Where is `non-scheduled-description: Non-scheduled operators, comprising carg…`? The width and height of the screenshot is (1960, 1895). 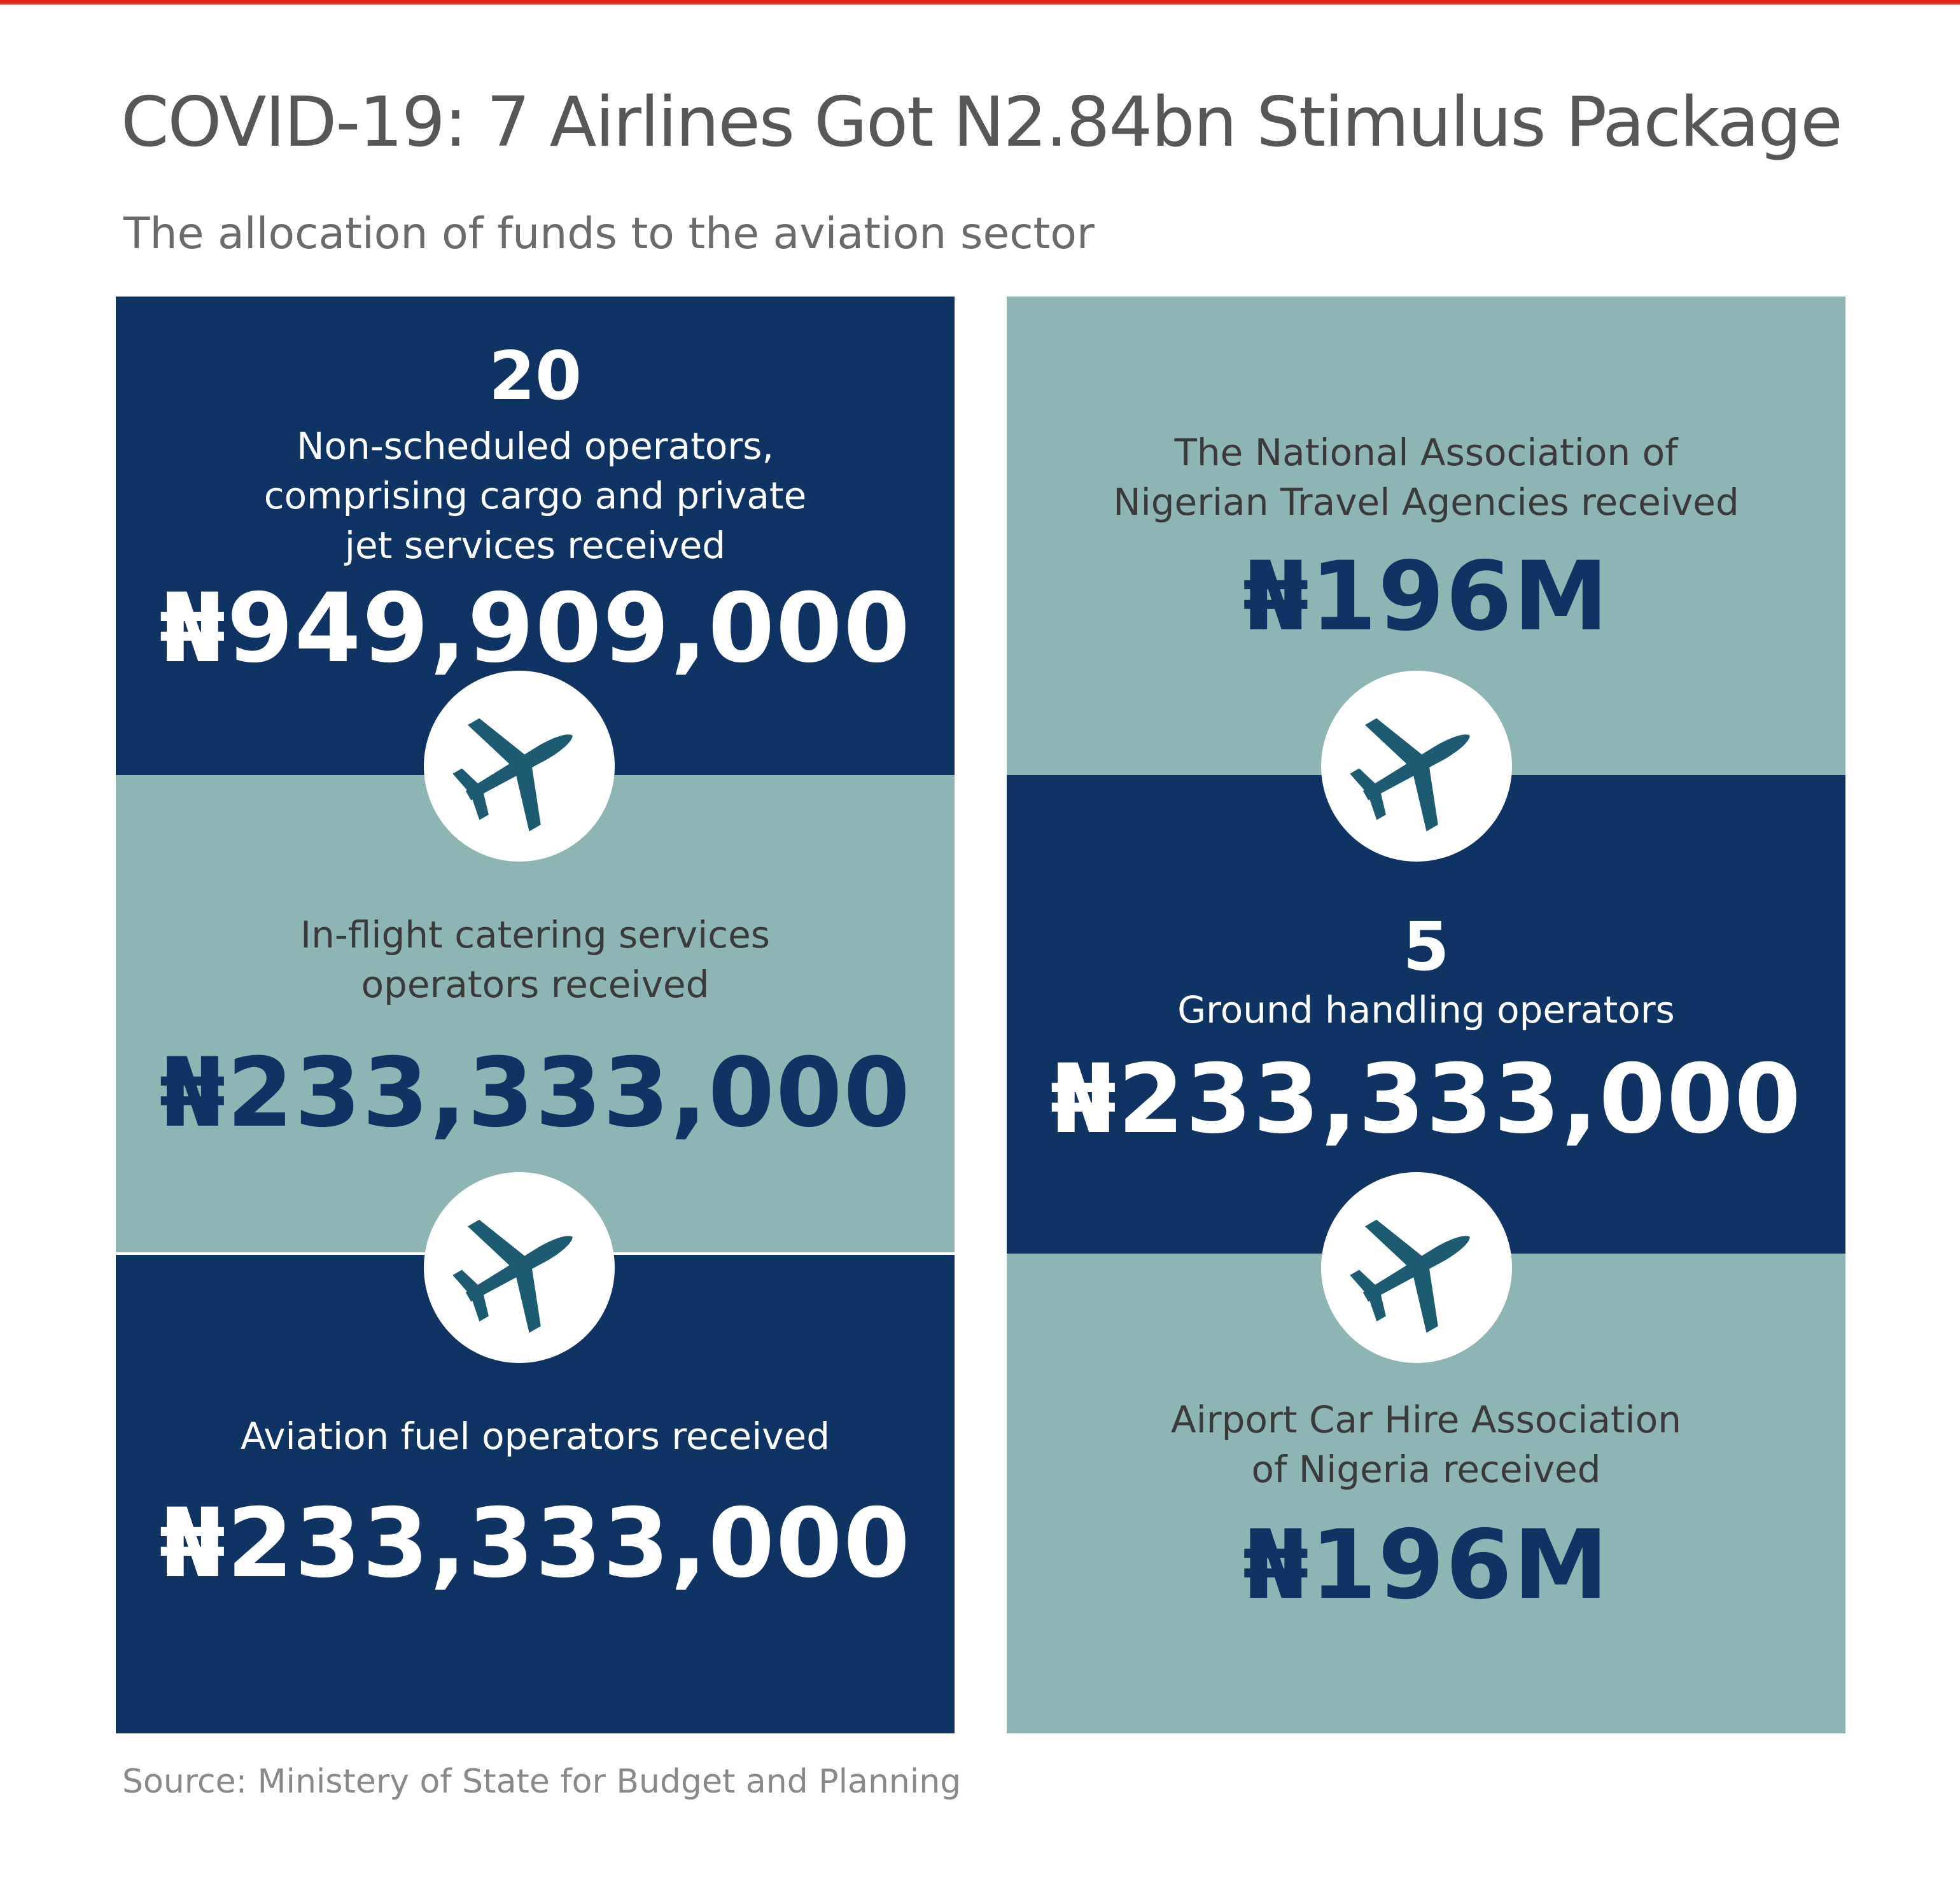
non-scheduled-description: Non-scheduled operators, comprising carg… is located at coordinates (535, 495).